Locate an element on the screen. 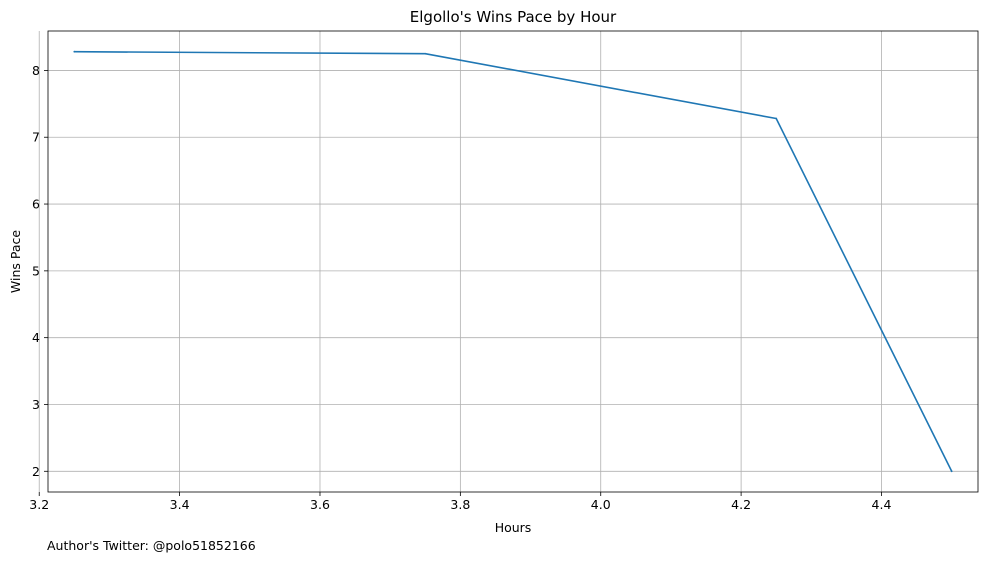 This screenshot has height=562, width=988. y-tick-label: 2 is located at coordinates (36, 471).